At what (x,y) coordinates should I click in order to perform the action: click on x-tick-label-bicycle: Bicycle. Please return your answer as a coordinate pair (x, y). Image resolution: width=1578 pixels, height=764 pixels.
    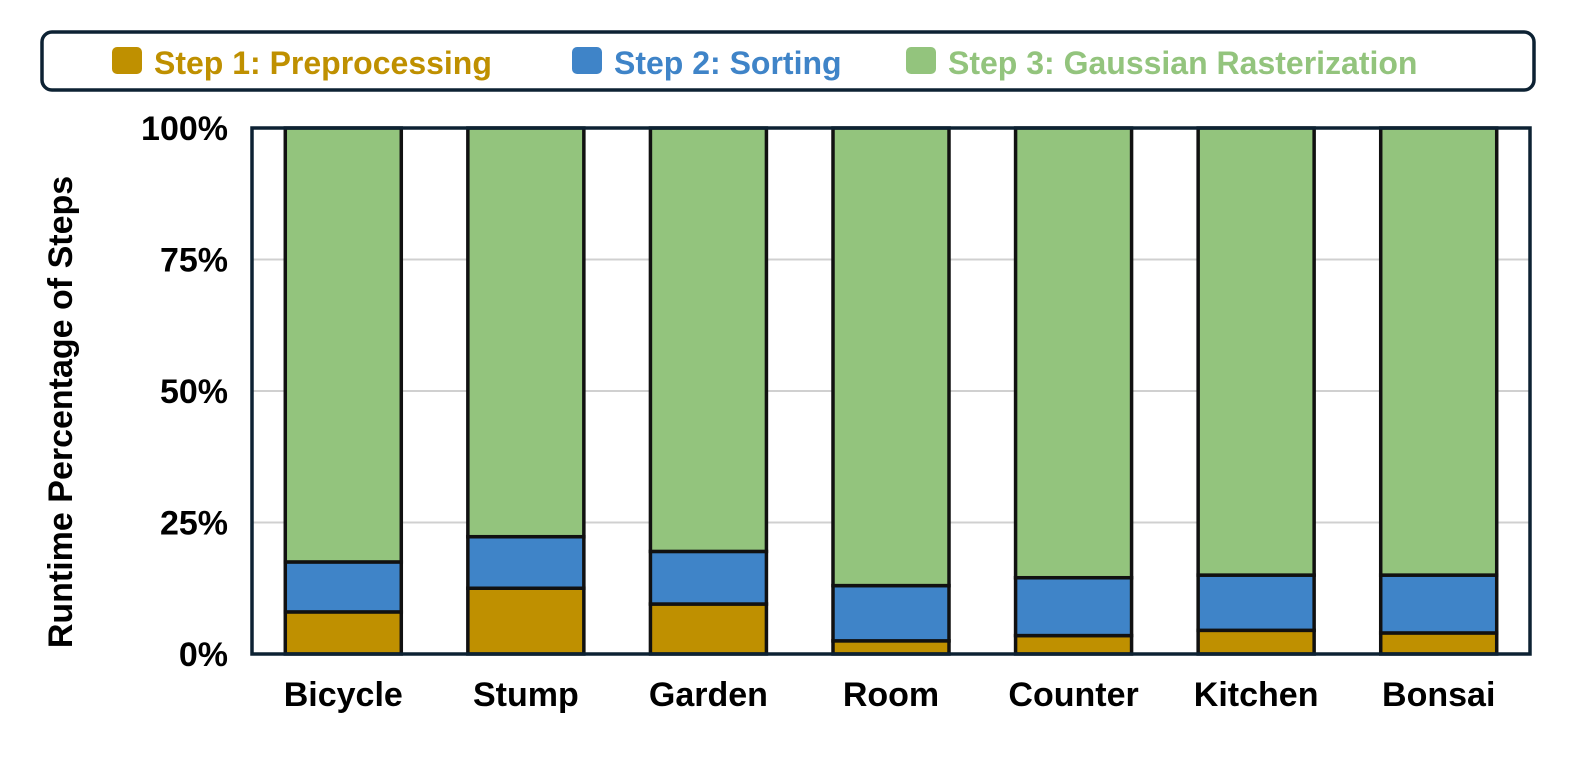
    Looking at the image, I should click on (343, 695).